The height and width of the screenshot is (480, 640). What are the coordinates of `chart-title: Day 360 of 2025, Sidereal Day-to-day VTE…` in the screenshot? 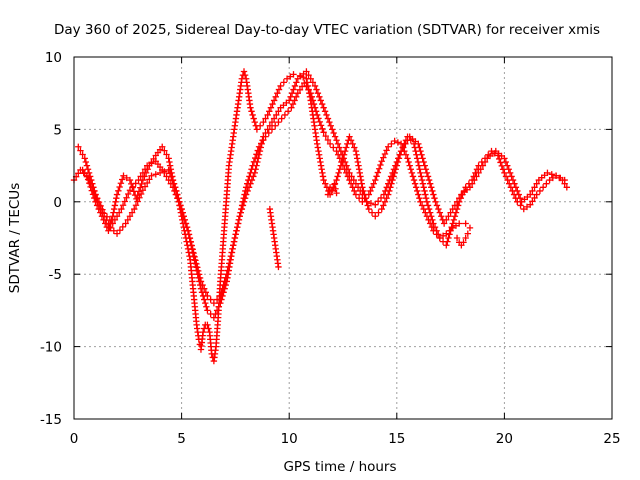 It's located at (327, 30).